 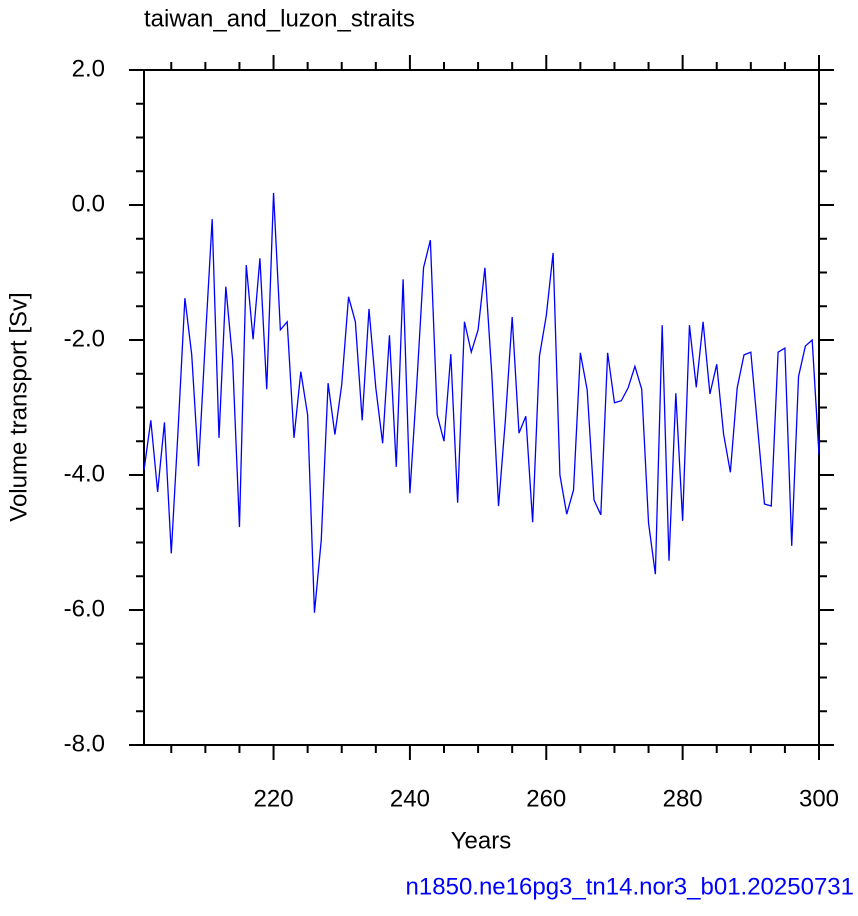 What do you see at coordinates (84, 743) in the screenshot?
I see `y-tick-label: -8.0` at bounding box center [84, 743].